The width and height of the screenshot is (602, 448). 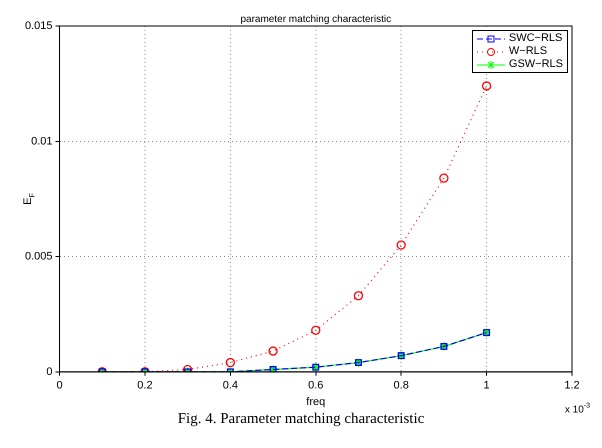 I want to click on x-tick-label: 1, so click(x=487, y=385).